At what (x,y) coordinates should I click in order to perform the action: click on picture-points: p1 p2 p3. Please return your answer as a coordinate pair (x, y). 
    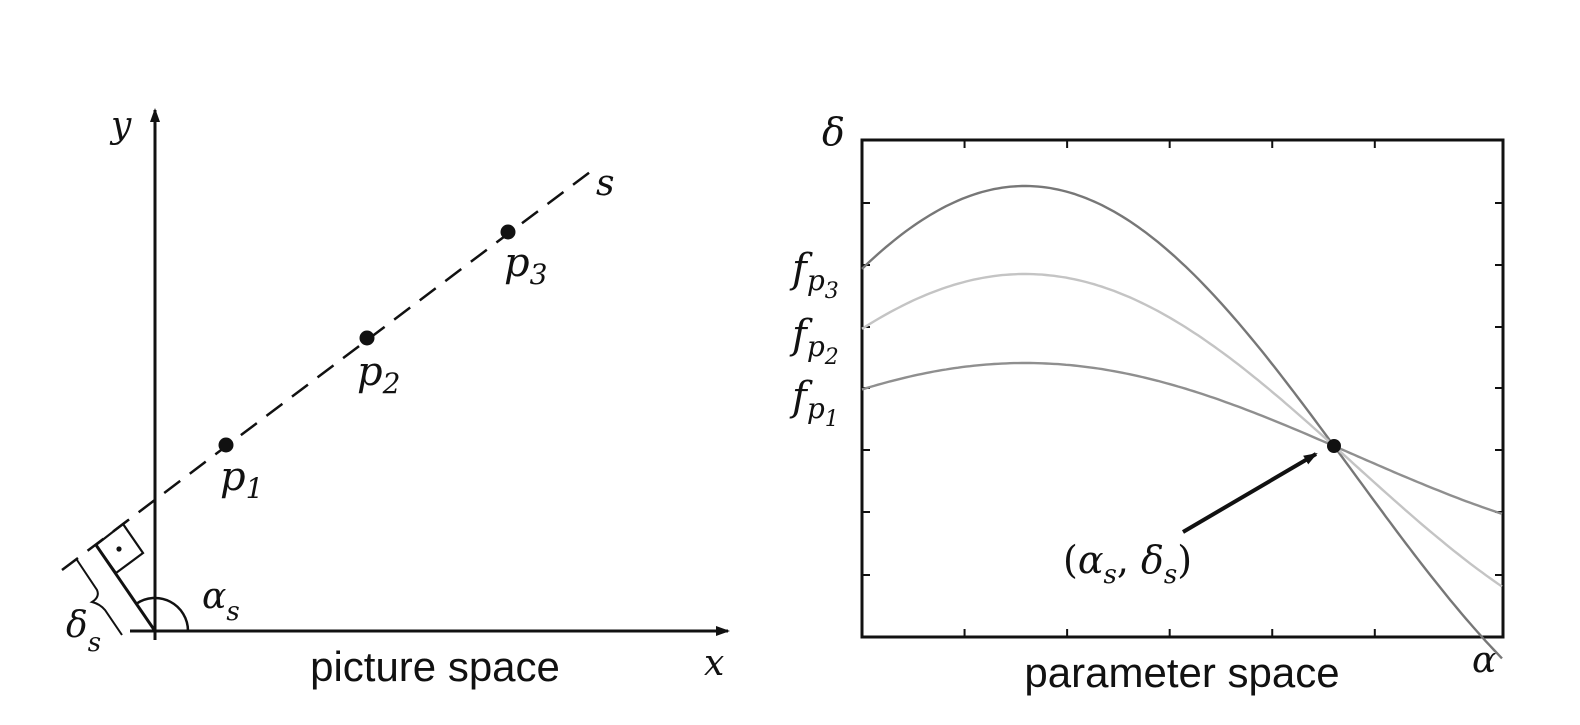
    Looking at the image, I should click on (382, 364).